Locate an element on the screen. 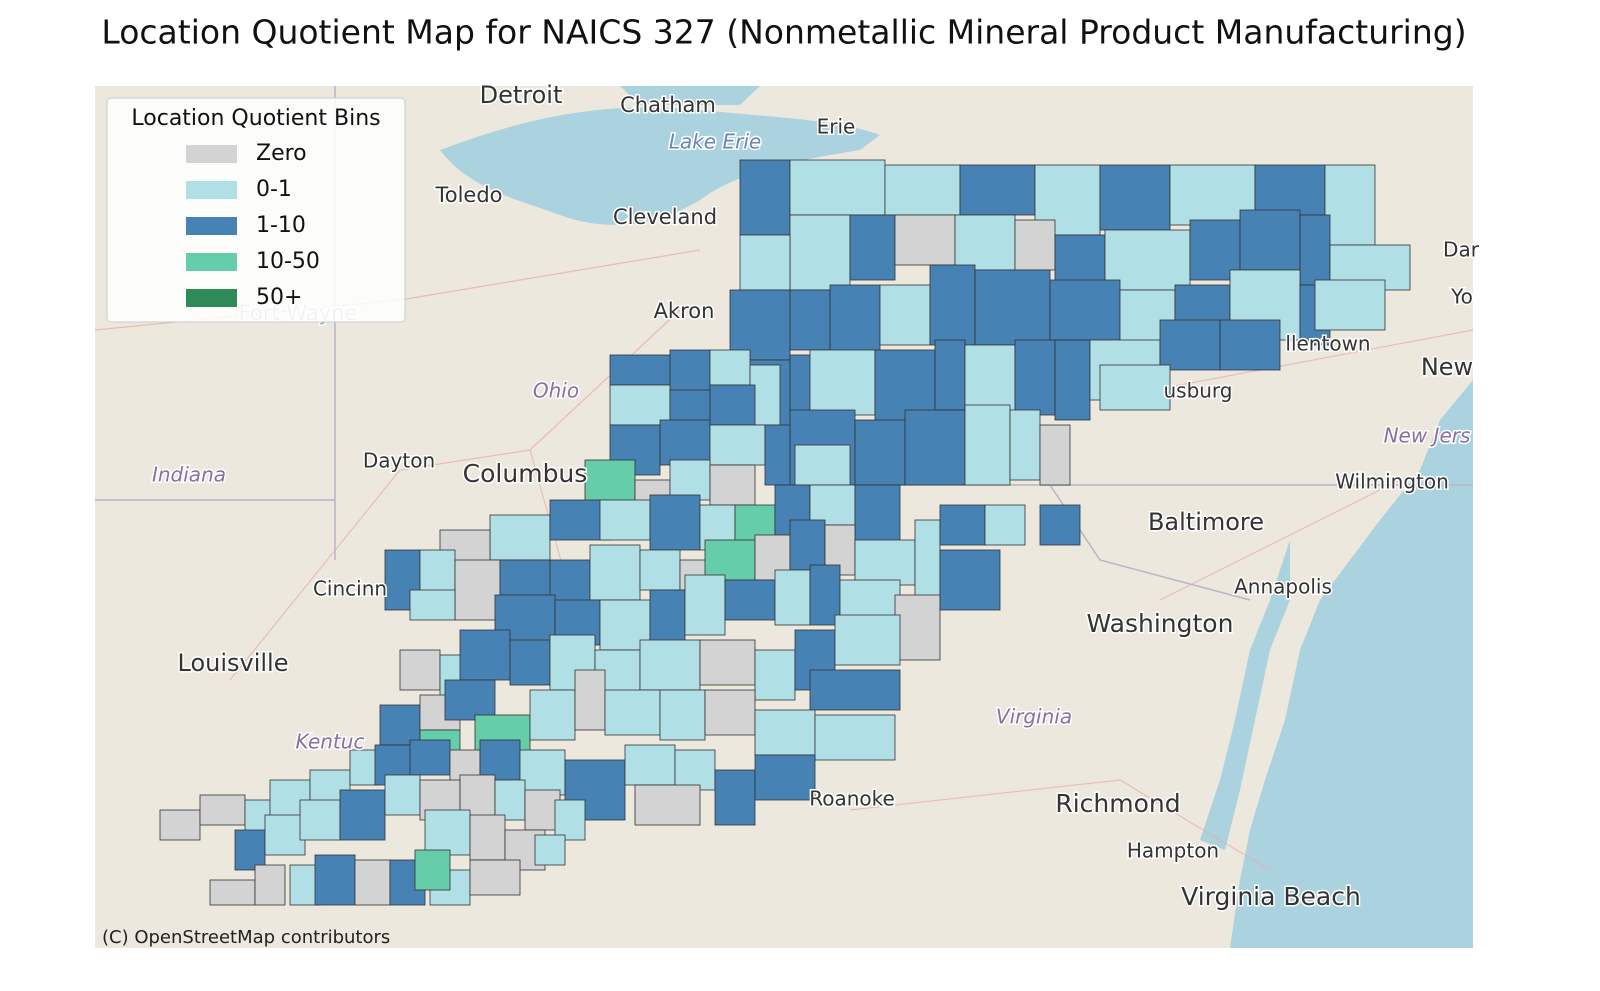 The image size is (1600, 991). place-label: Ohio is located at coordinates (556, 391).